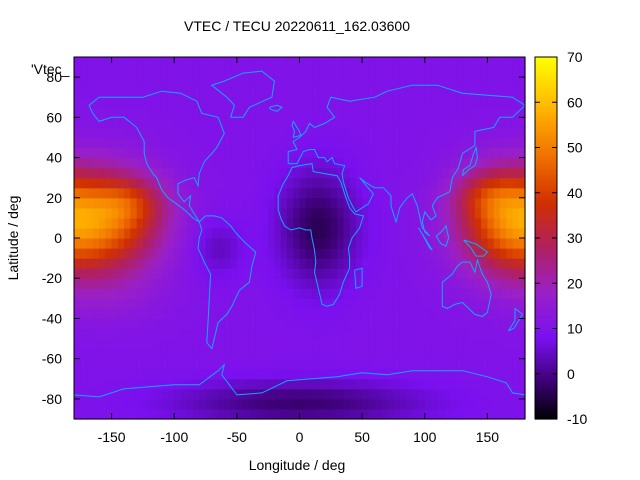  Describe the element at coordinates (577, 419) in the screenshot. I see `colorbar-tick-label: -10` at that location.